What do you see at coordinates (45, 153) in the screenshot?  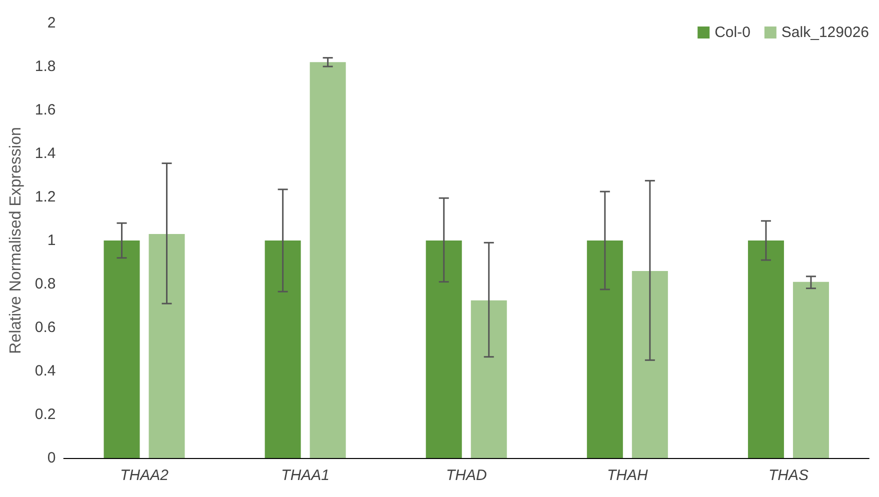 I see `y-tick-label: 1.4` at bounding box center [45, 153].